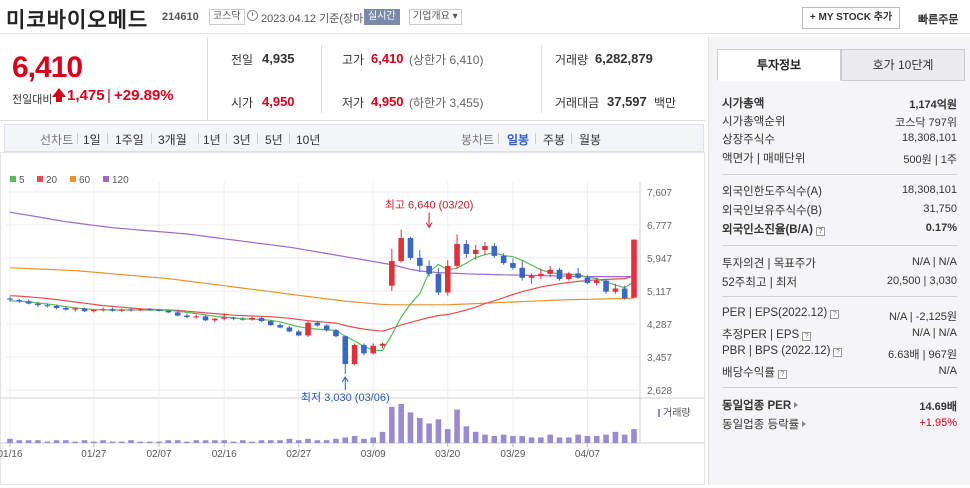 The height and width of the screenshot is (488, 970). What do you see at coordinates (11, 454) in the screenshot?
I see `x-tick-label: 01/16` at bounding box center [11, 454].